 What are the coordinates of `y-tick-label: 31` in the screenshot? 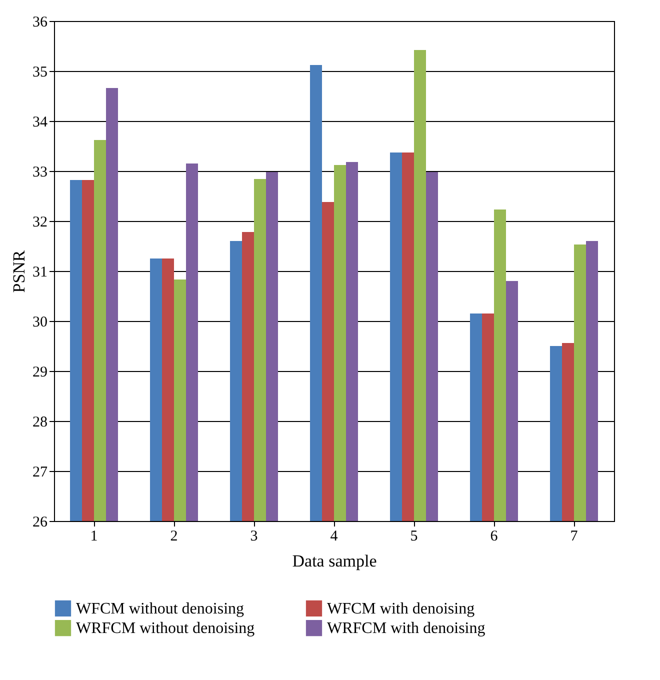 It's located at (40, 272).